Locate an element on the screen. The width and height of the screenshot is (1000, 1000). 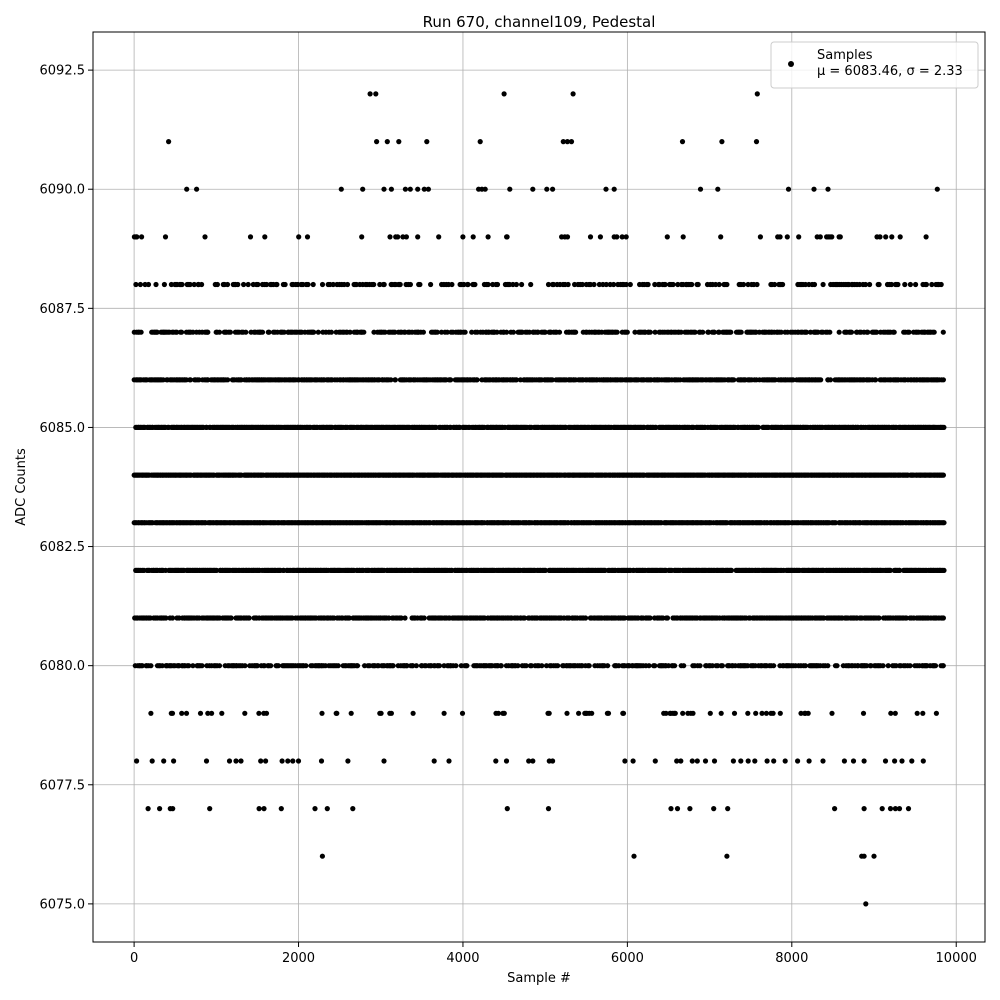
x-tick-label: 6000 is located at coordinates (627, 958).